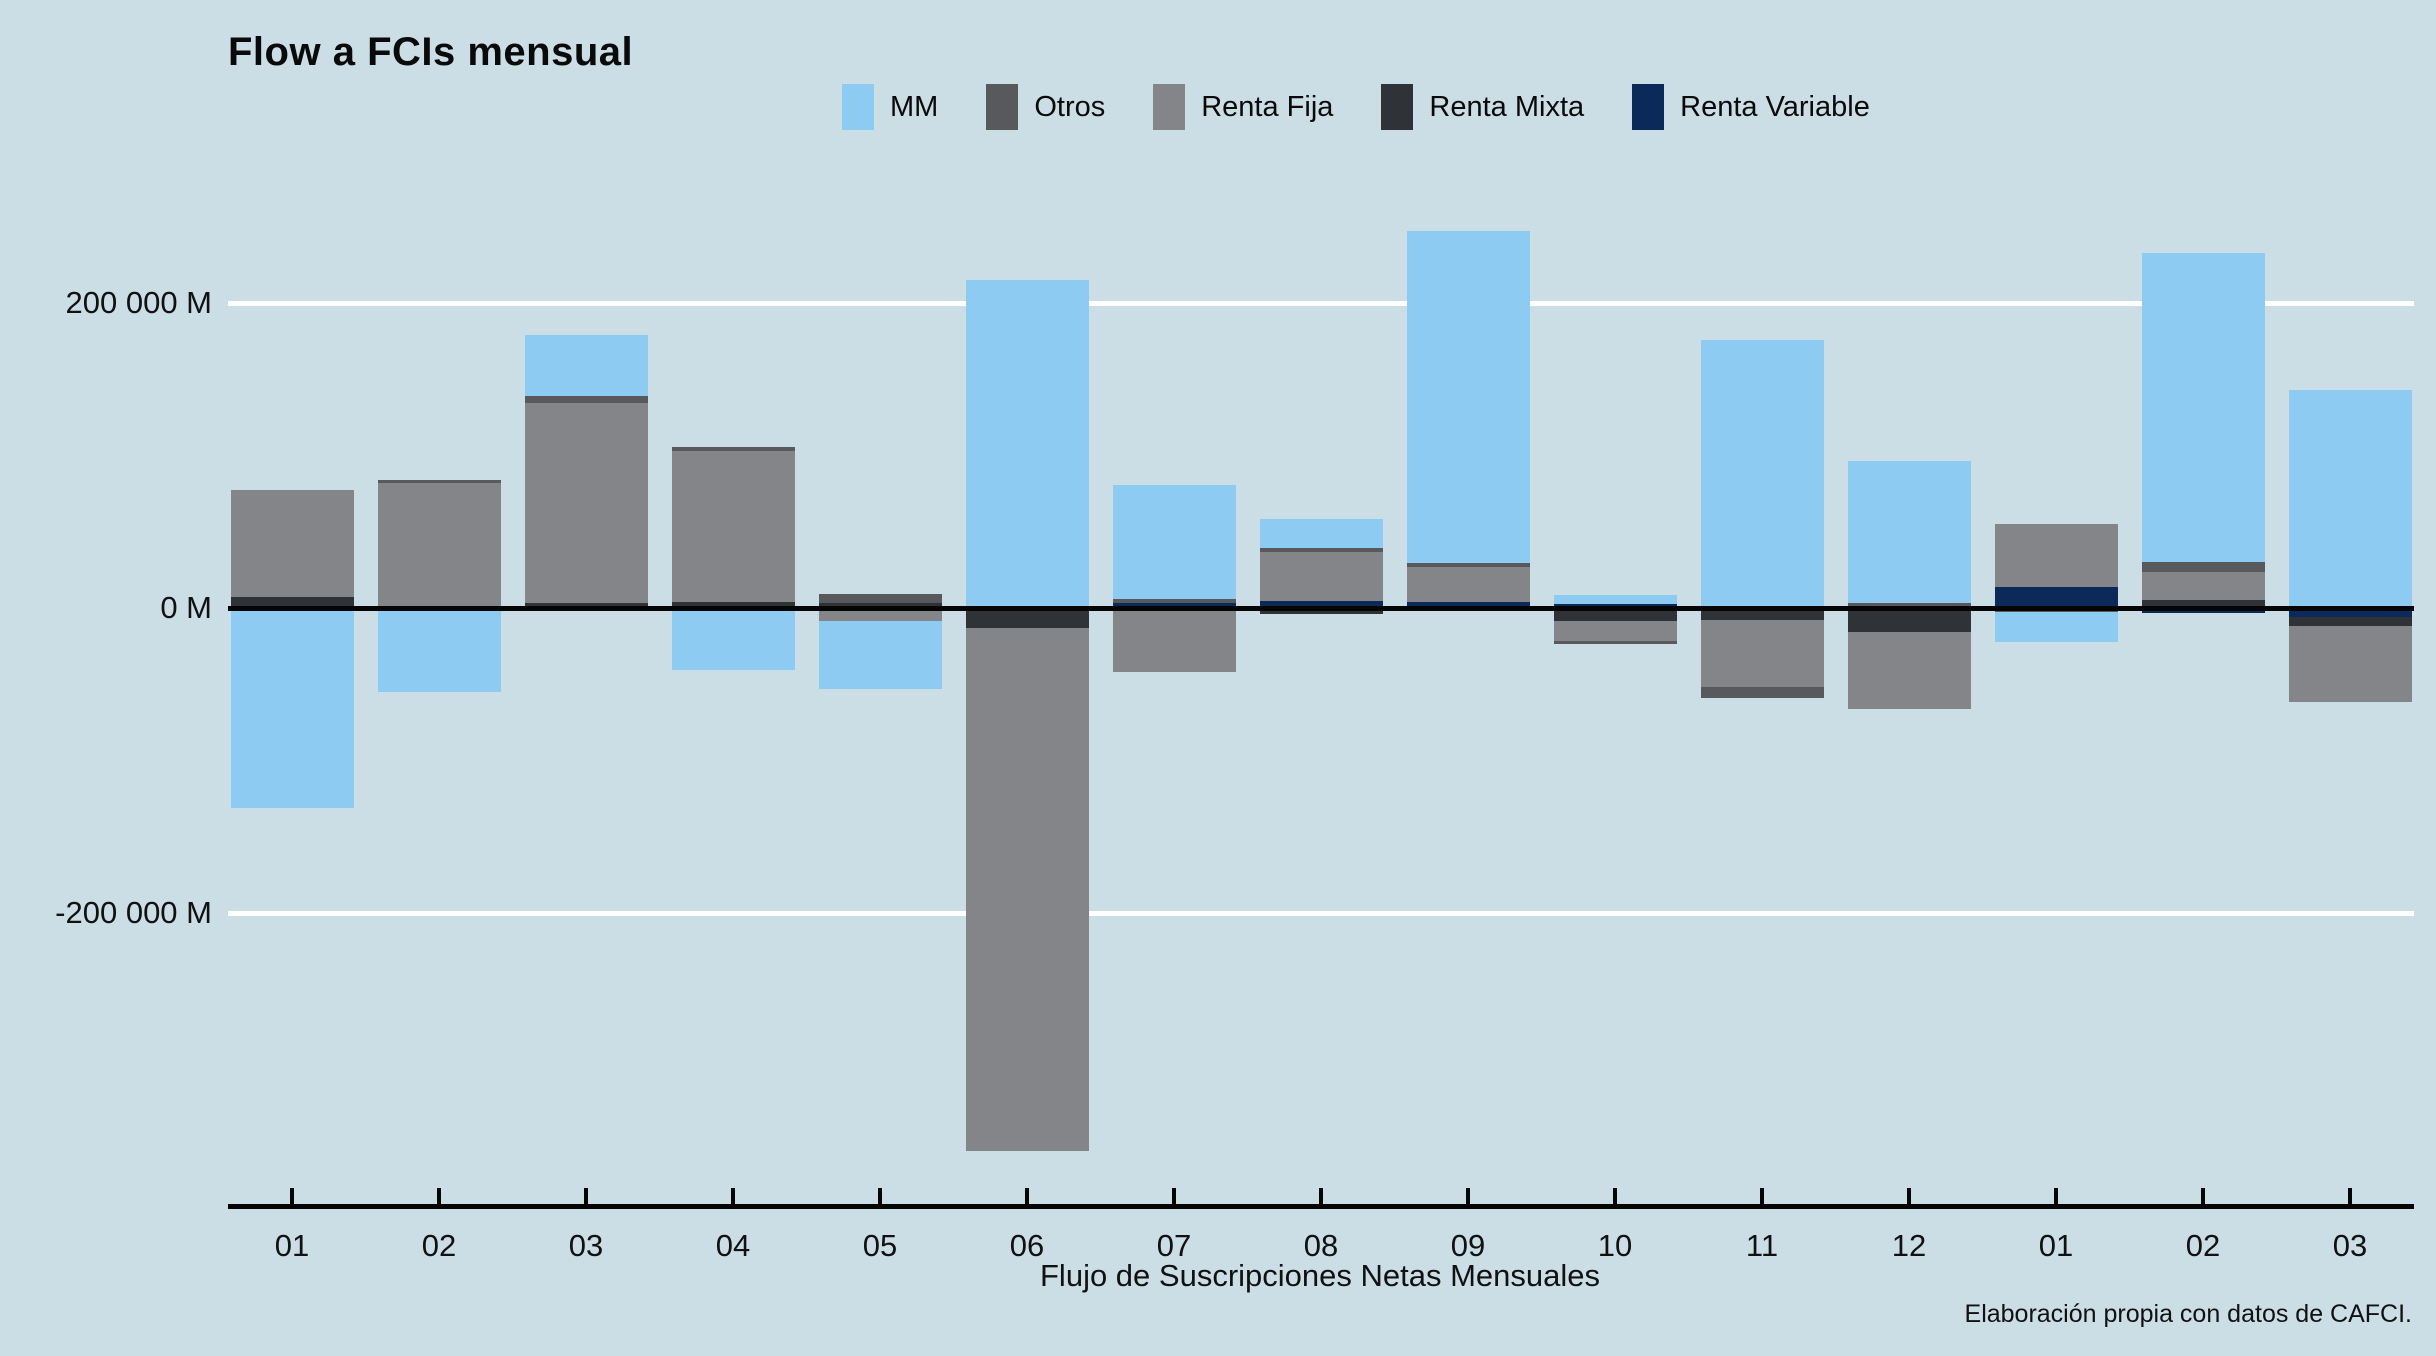 This screenshot has height=1356, width=2436. What do you see at coordinates (1762, 473) in the screenshot?
I see `bar-segment-11-mm` at bounding box center [1762, 473].